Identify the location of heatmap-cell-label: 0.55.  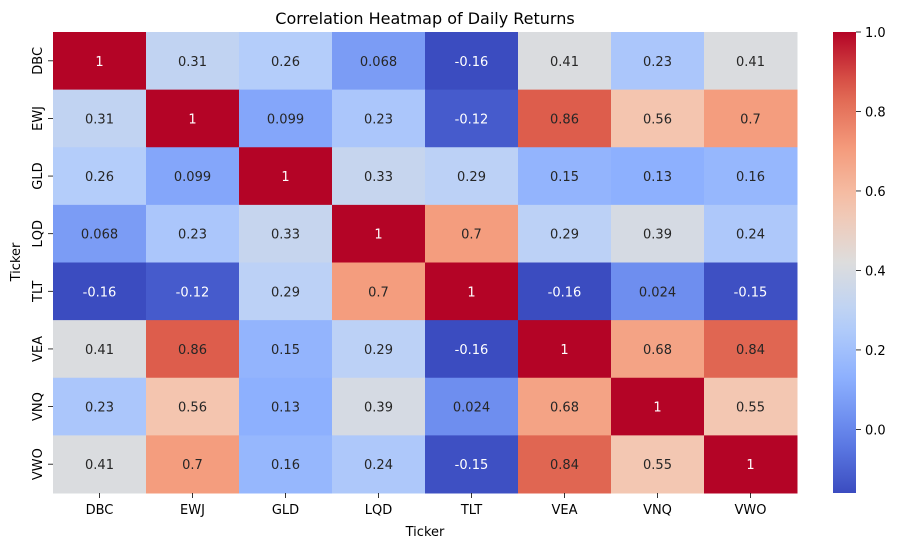
(657, 465).